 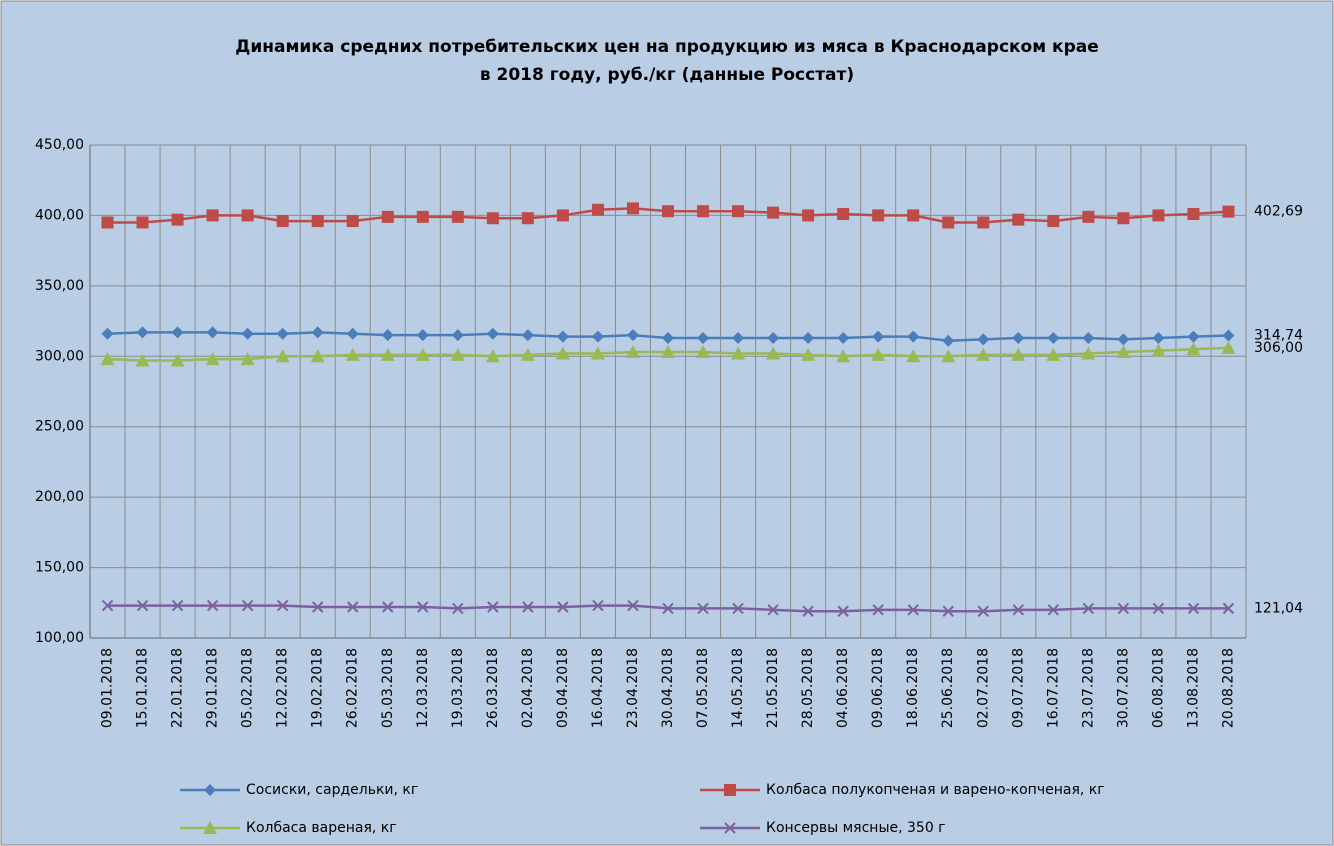 What do you see at coordinates (1053, 688) in the screenshot?
I see `x-tick-label: 16.07.2018` at bounding box center [1053, 688].